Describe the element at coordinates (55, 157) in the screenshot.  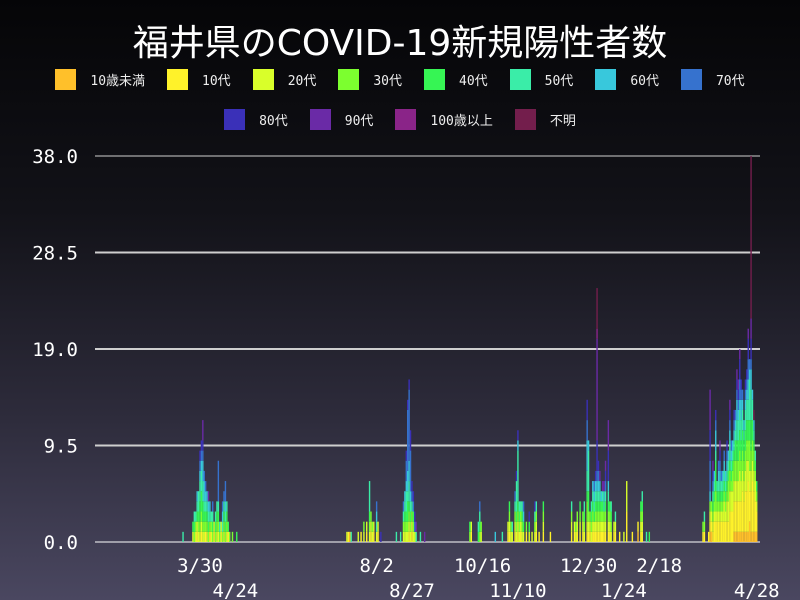
I see `y-tick-label: 38.0` at that location.